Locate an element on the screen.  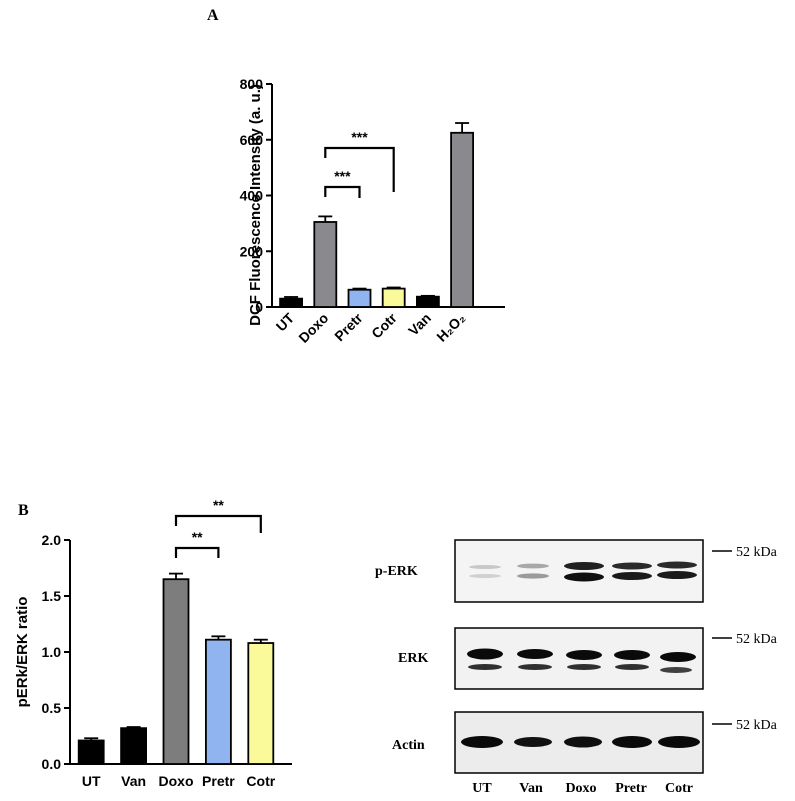
a-ytick-label: 0 is located at coordinates (259, 307).